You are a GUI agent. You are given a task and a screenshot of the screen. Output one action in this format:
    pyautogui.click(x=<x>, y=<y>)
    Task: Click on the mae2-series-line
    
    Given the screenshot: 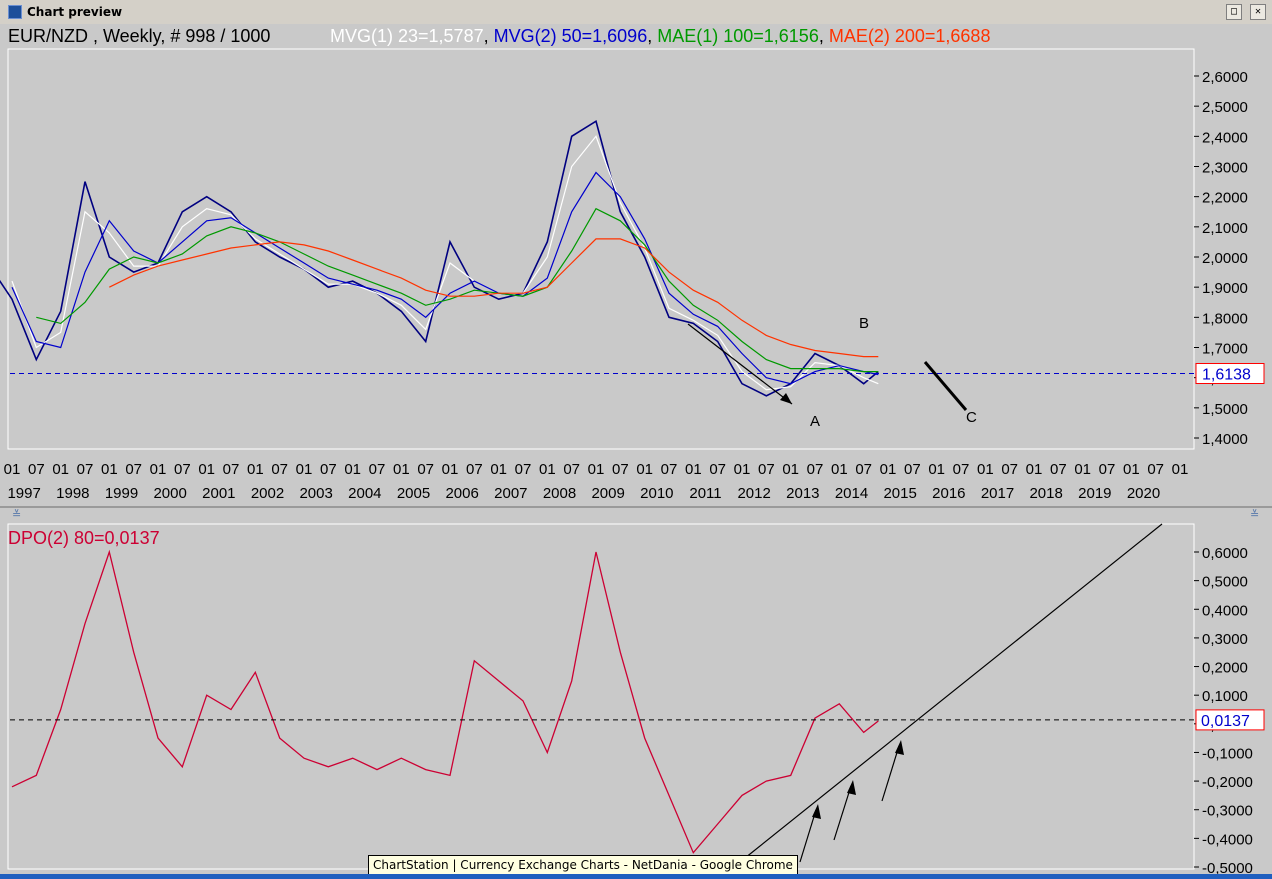 What is the action you would take?
    pyautogui.click(x=494, y=298)
    